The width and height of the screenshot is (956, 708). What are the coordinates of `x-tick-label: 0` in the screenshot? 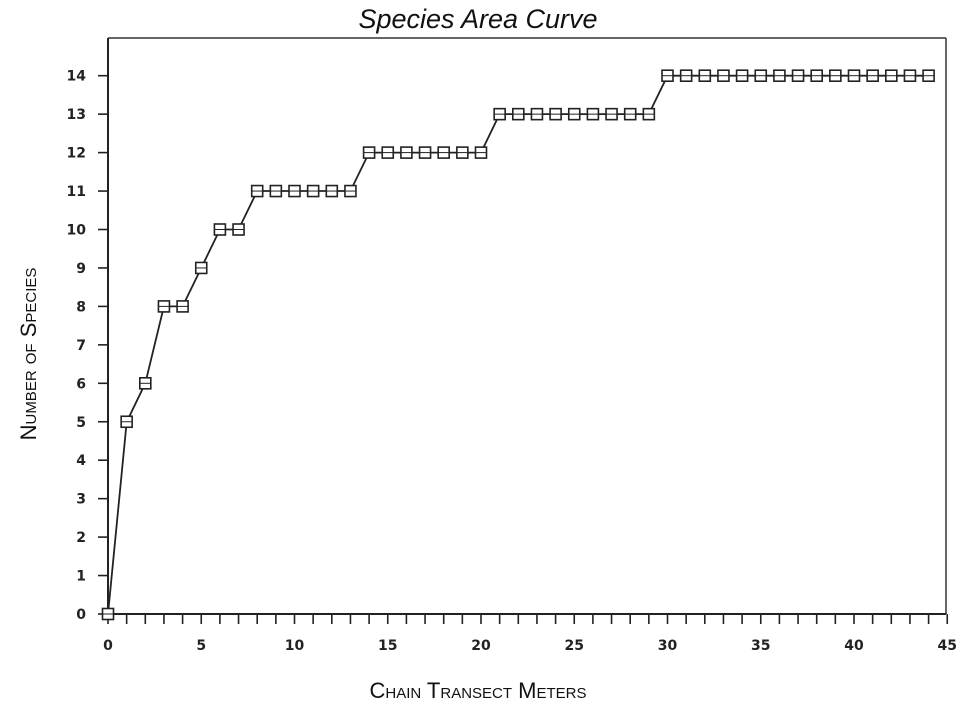 It's located at (108, 646).